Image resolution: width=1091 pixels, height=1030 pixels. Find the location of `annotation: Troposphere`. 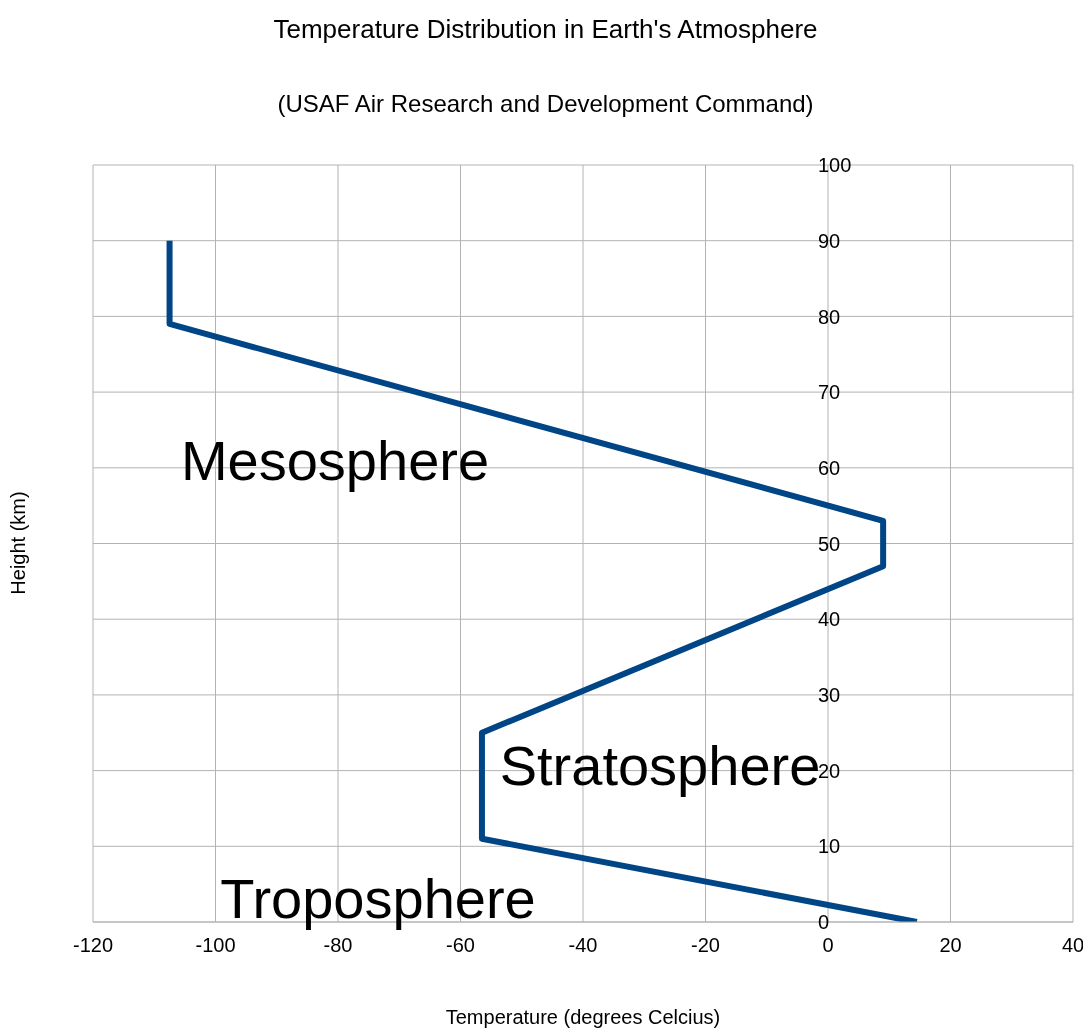

annotation: Troposphere is located at coordinates (378, 898).